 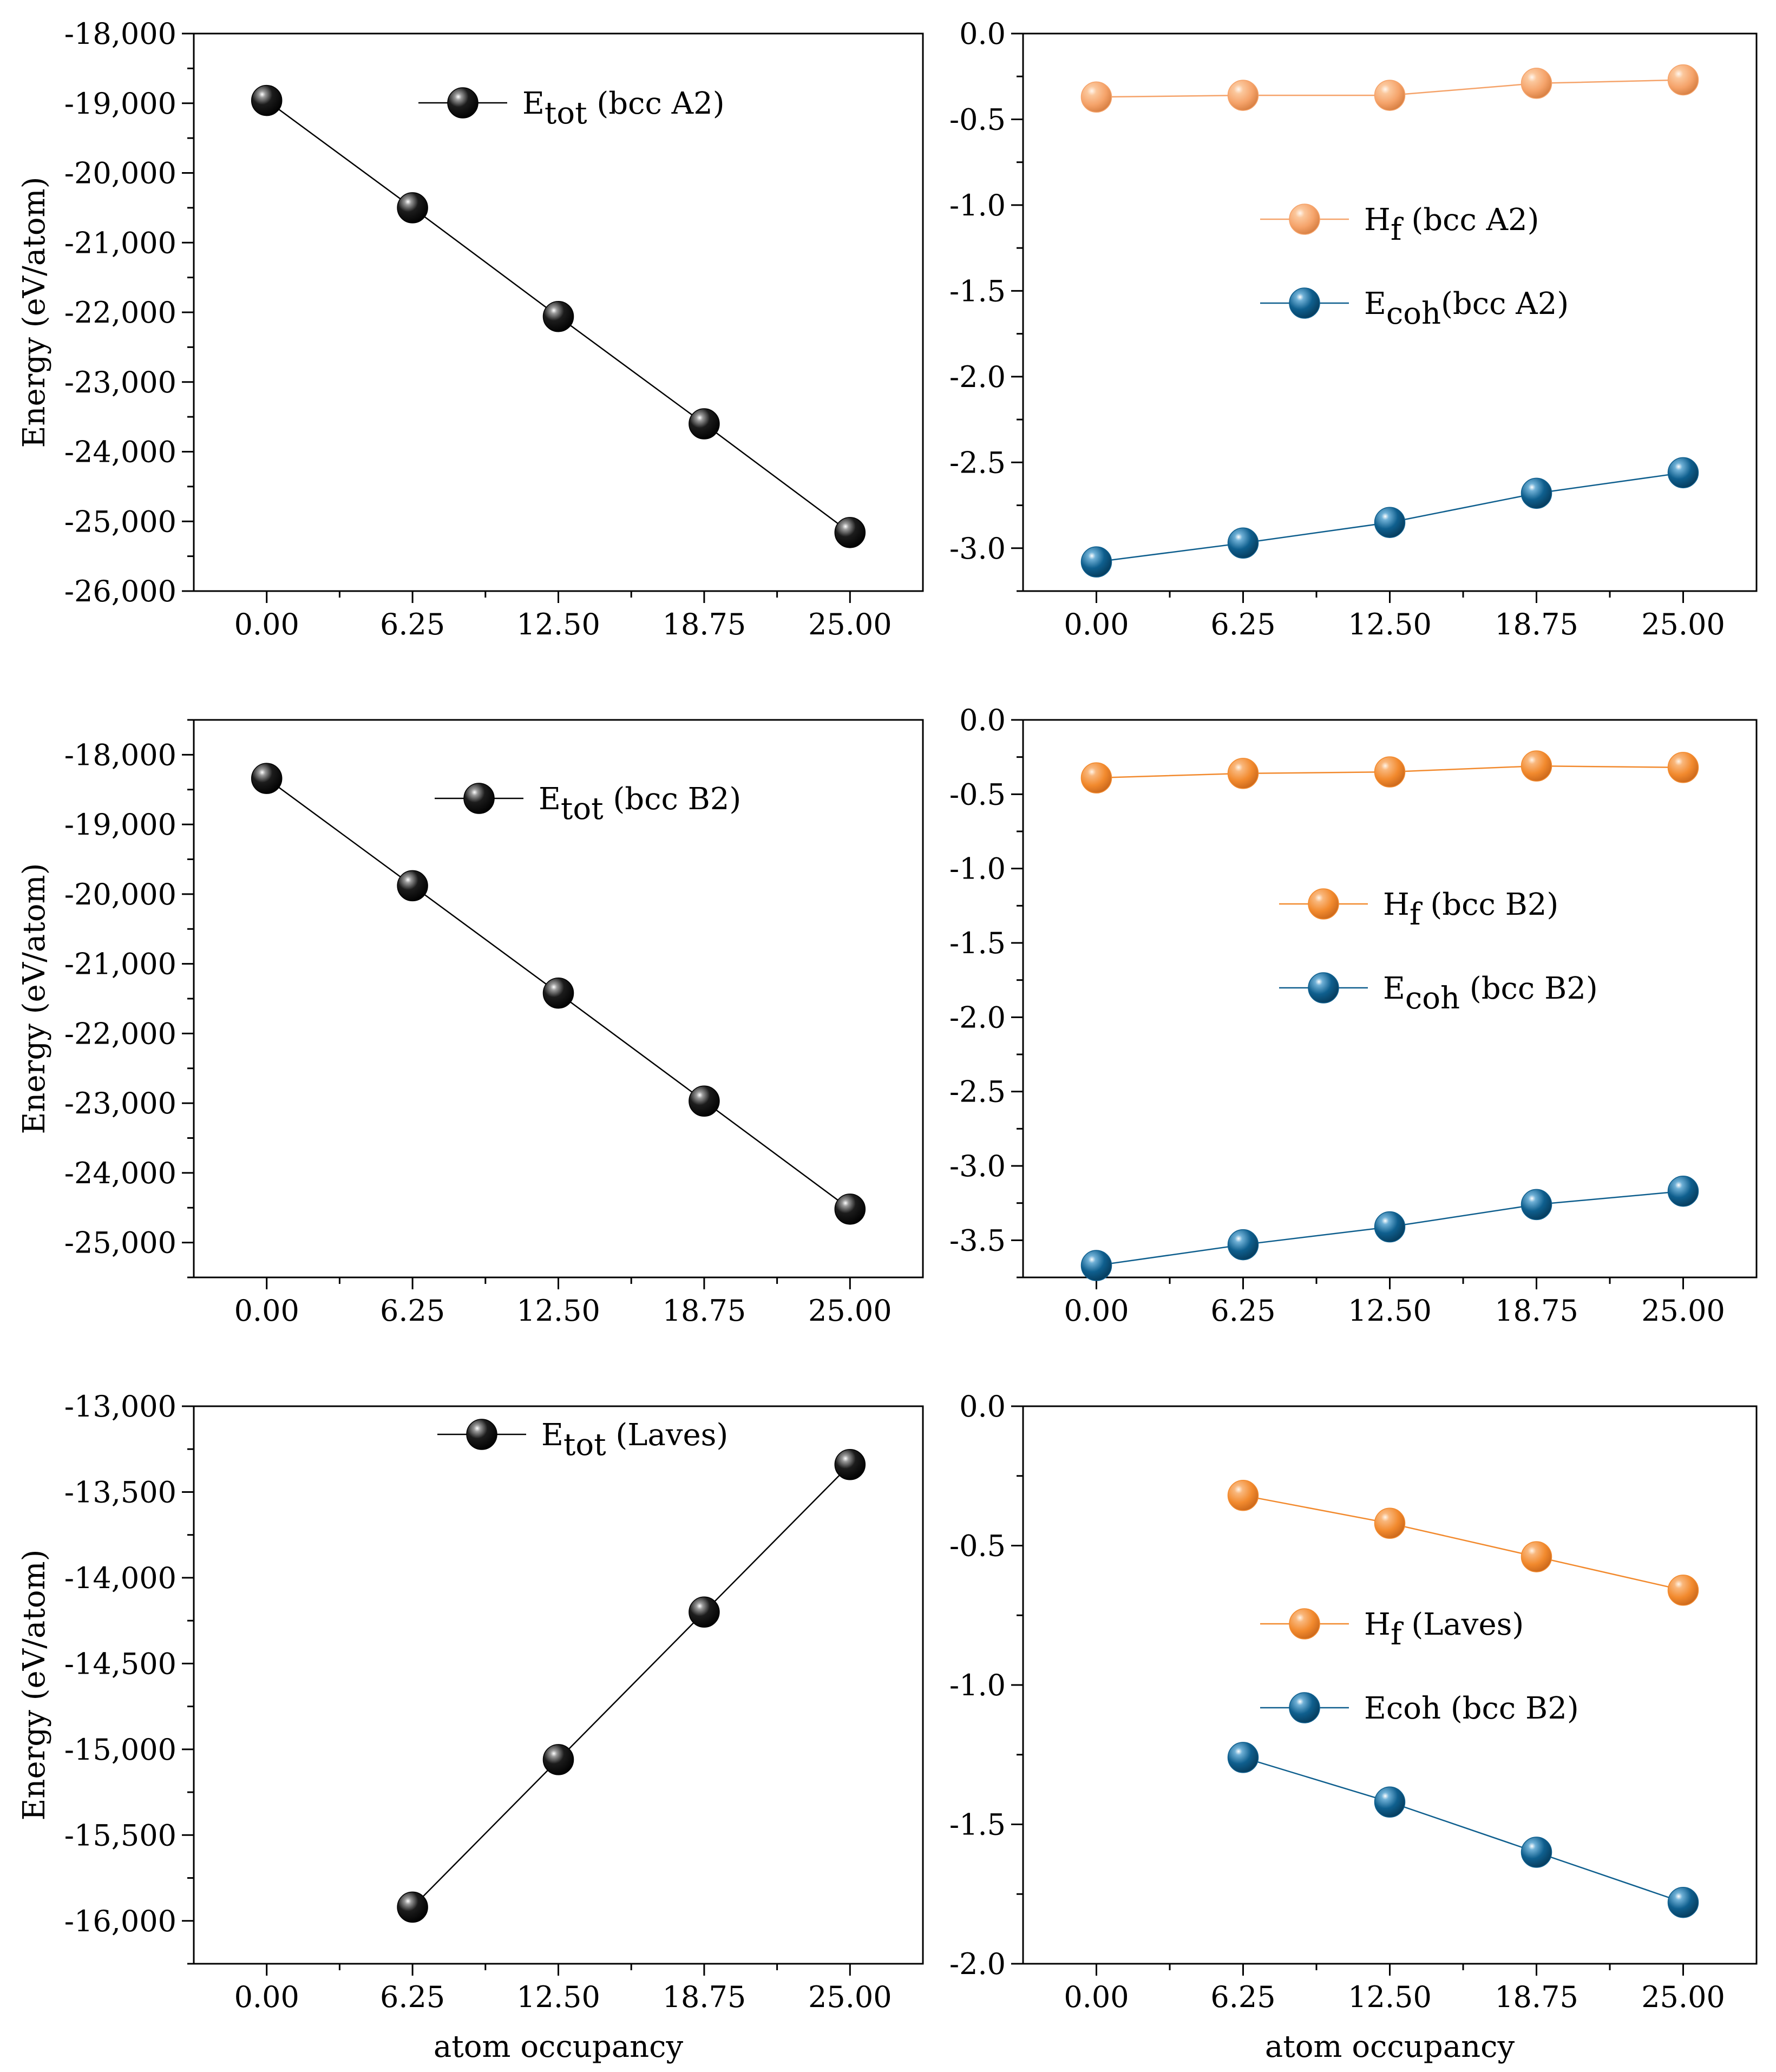 What do you see at coordinates (120, 313) in the screenshot?
I see `y-tick-label: -22,000` at bounding box center [120, 313].